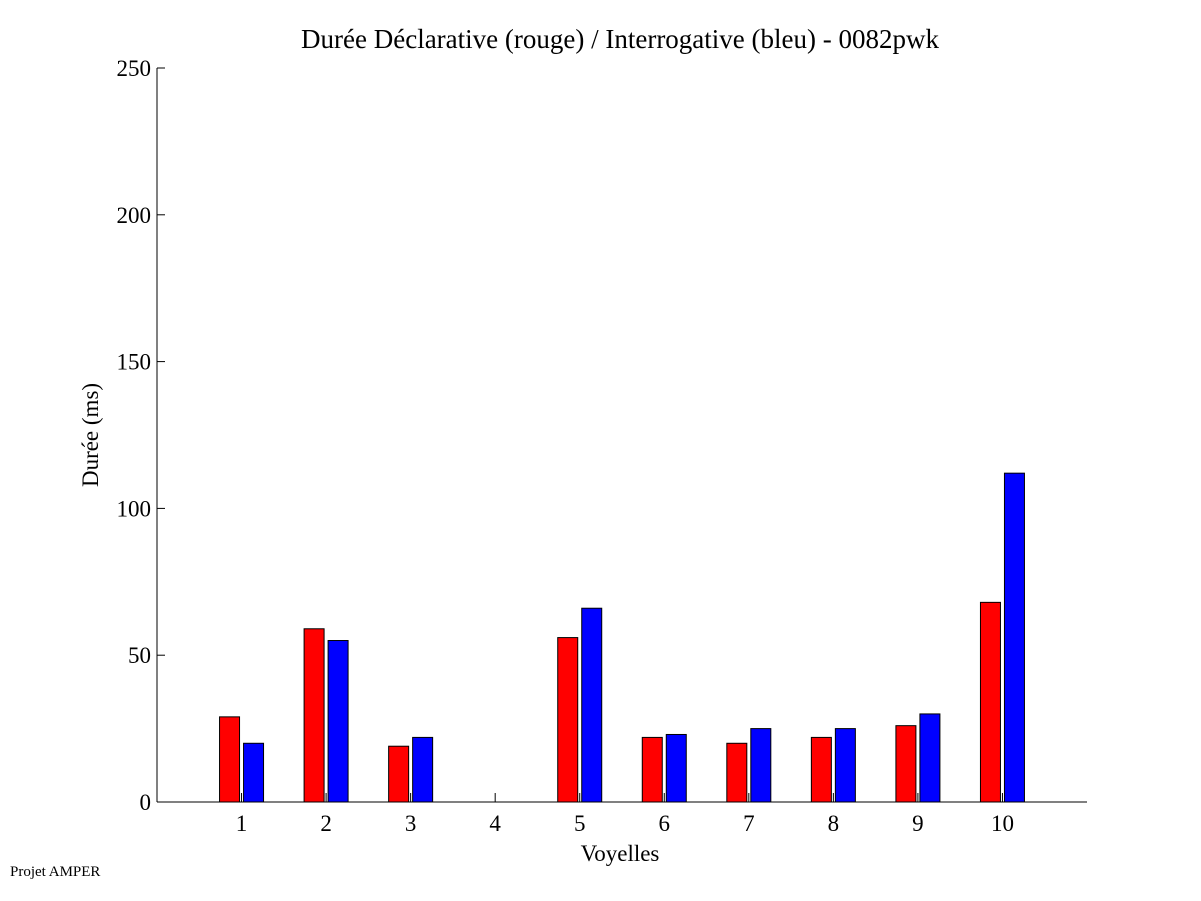 Image resolution: width=1201 pixels, height=901 pixels. I want to click on y-tick-label: 50, so click(139, 655).